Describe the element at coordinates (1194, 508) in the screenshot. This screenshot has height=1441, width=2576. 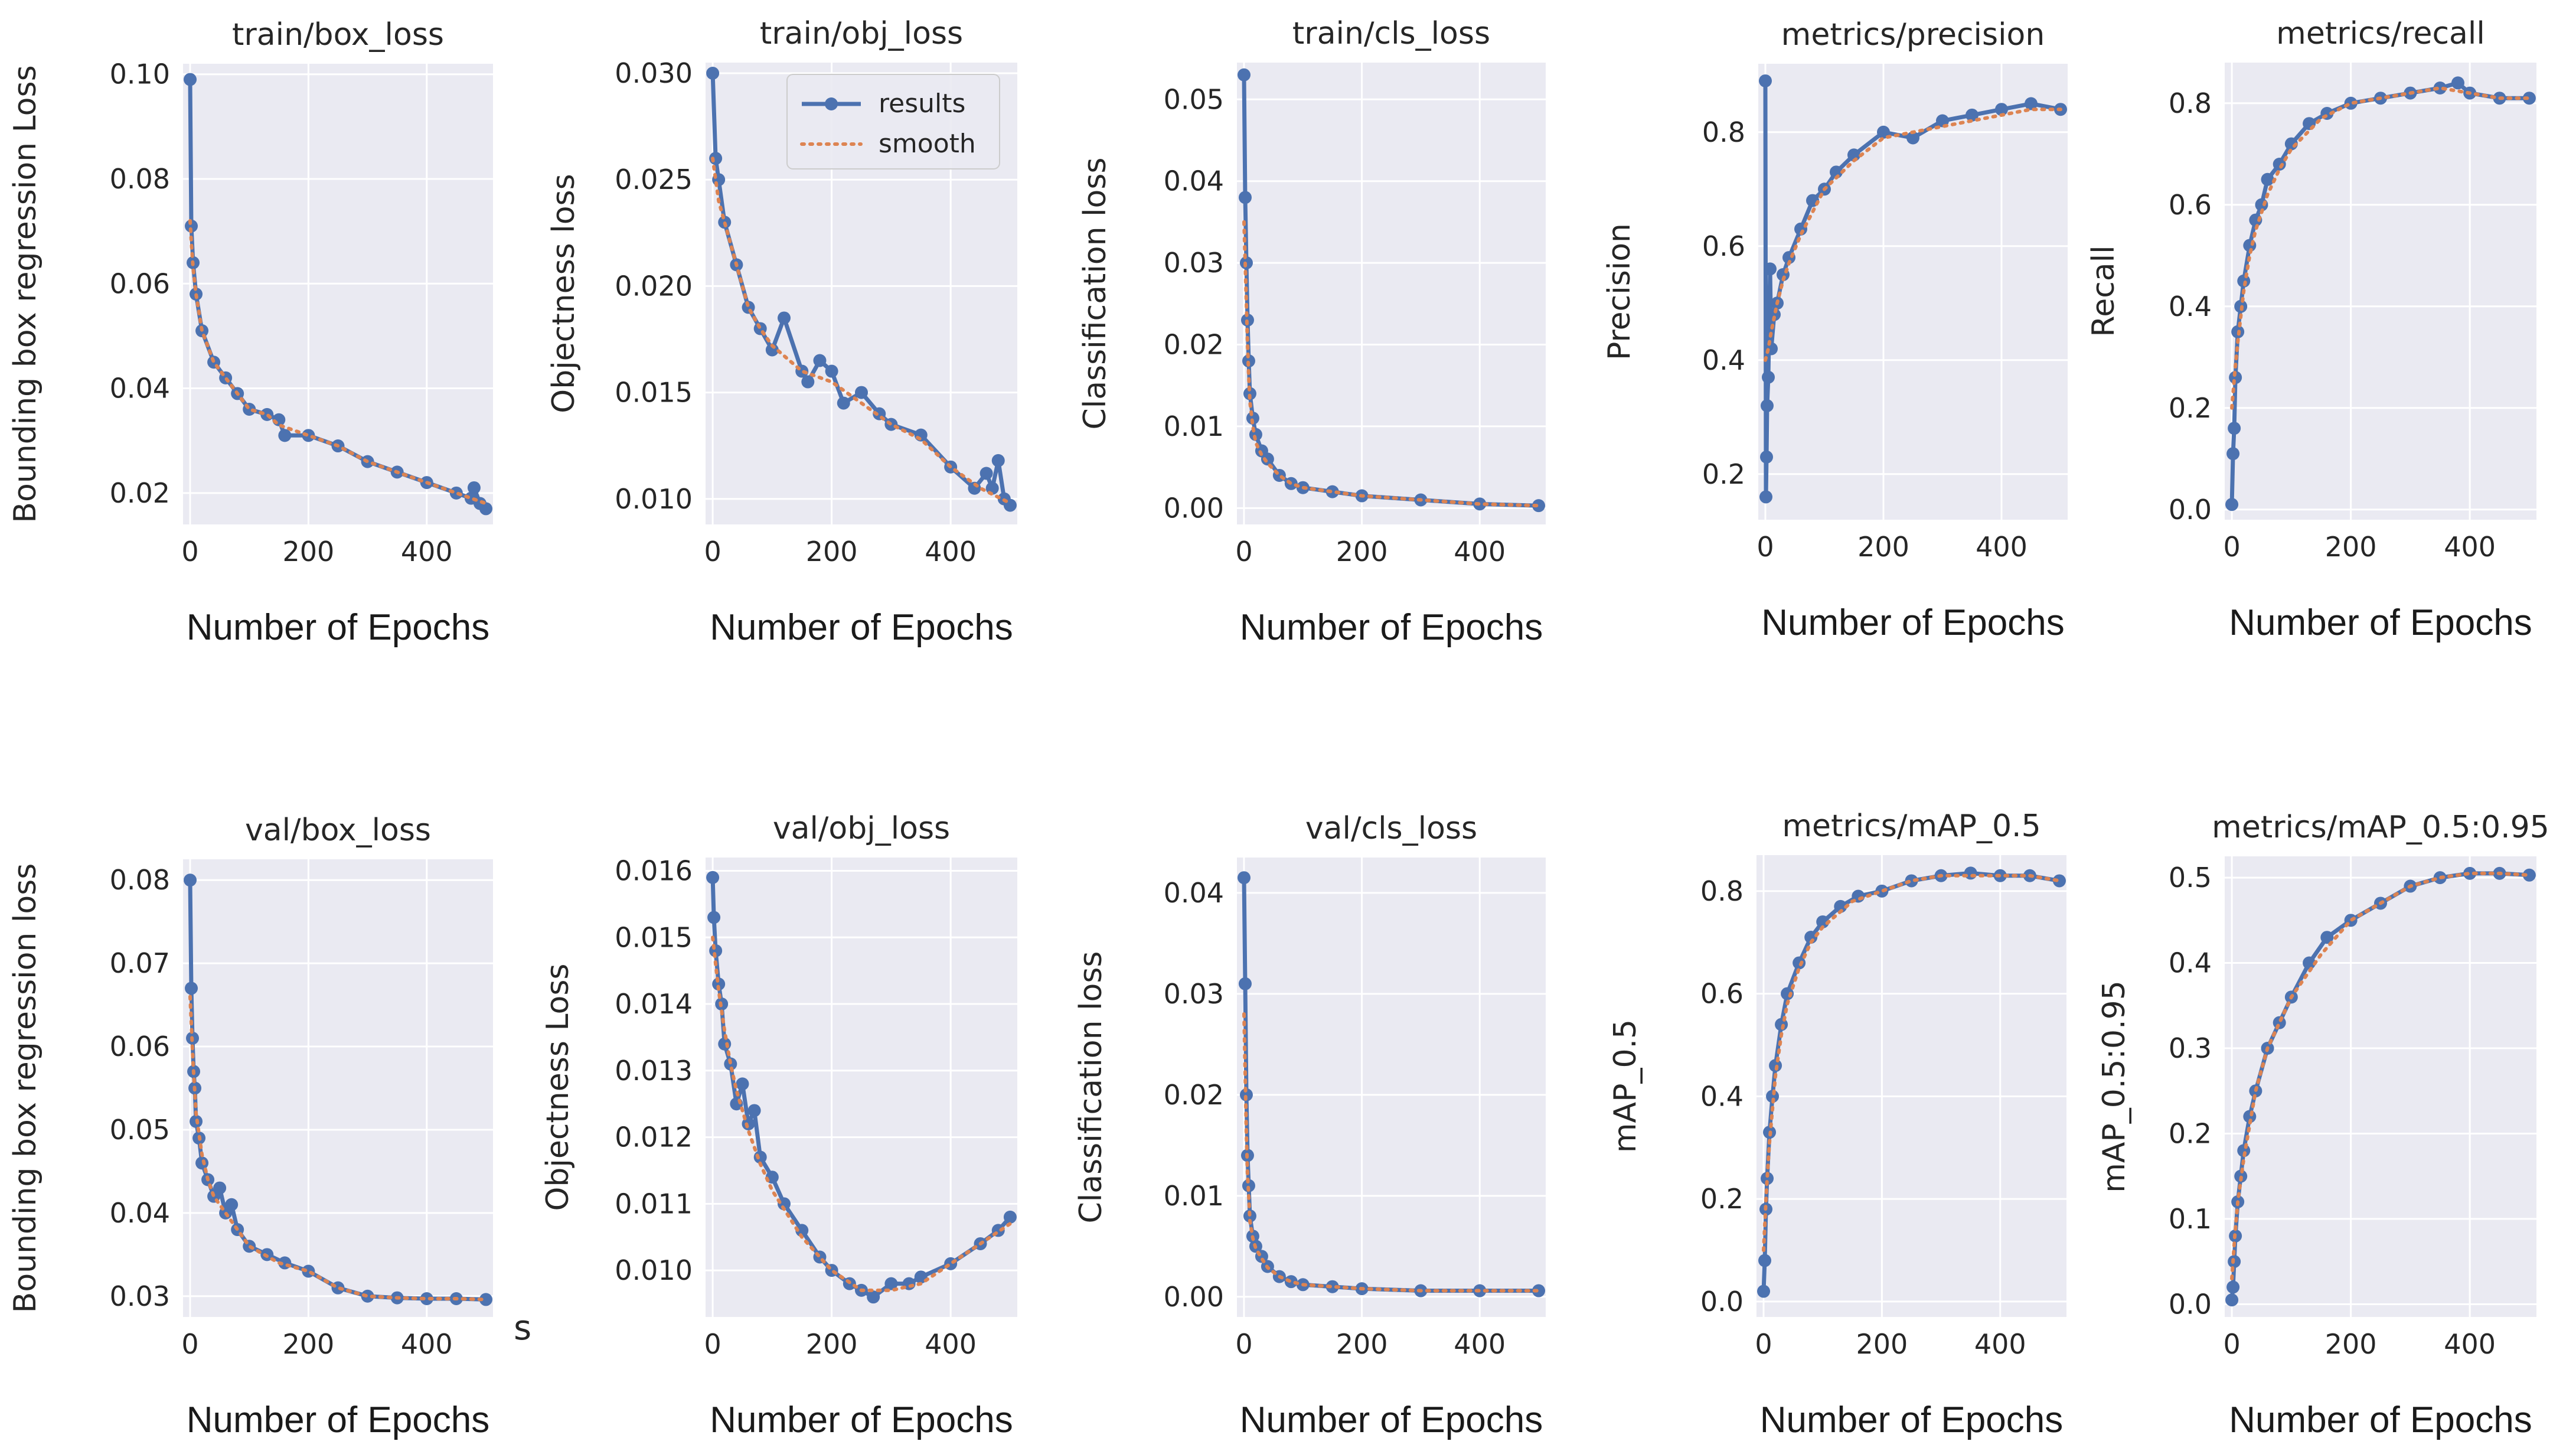
I see `y-tick-label: 0.00` at that location.